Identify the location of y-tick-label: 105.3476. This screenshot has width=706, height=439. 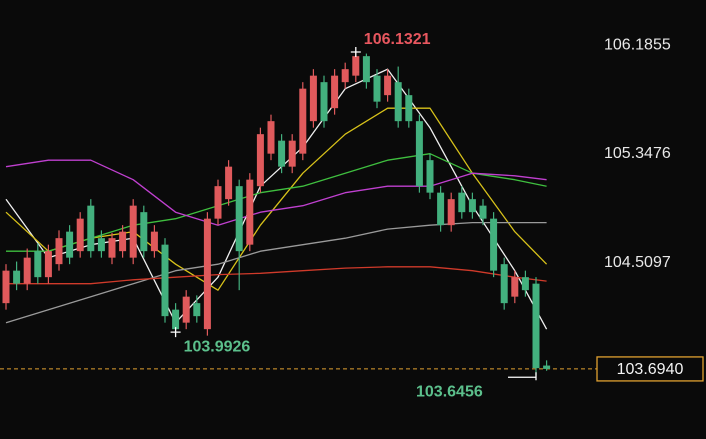
(637, 153).